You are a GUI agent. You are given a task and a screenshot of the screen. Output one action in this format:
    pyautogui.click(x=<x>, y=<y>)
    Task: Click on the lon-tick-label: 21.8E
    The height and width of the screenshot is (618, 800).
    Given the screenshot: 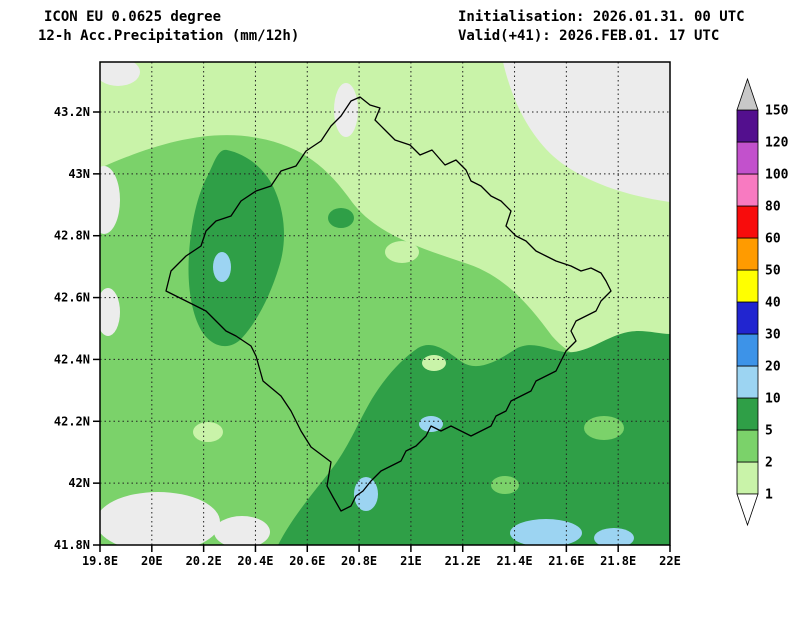 What is the action you would take?
    pyautogui.click(x=618, y=561)
    